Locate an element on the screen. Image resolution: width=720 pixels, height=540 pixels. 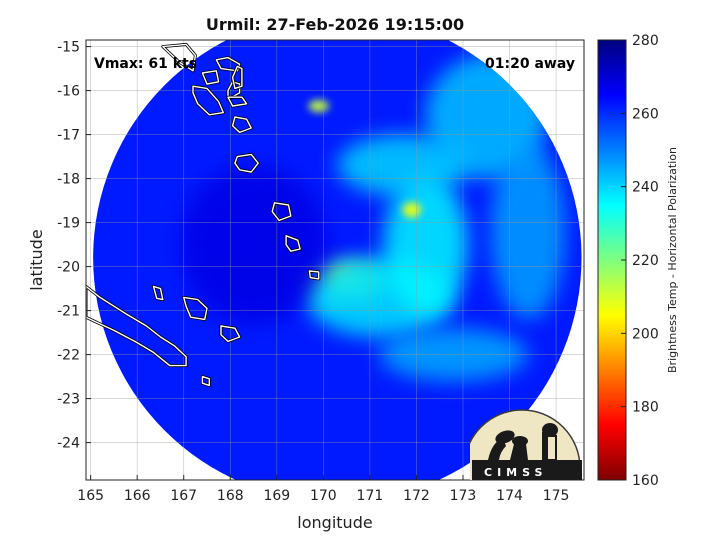
x-tick-label: 171 is located at coordinates (370, 496).